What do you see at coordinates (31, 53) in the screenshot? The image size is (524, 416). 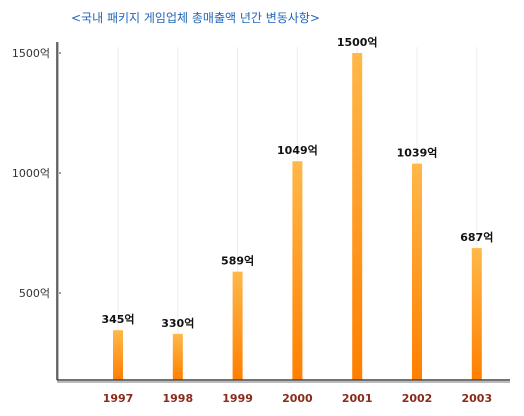 I see `y-tick-label: 1500억` at bounding box center [31, 53].